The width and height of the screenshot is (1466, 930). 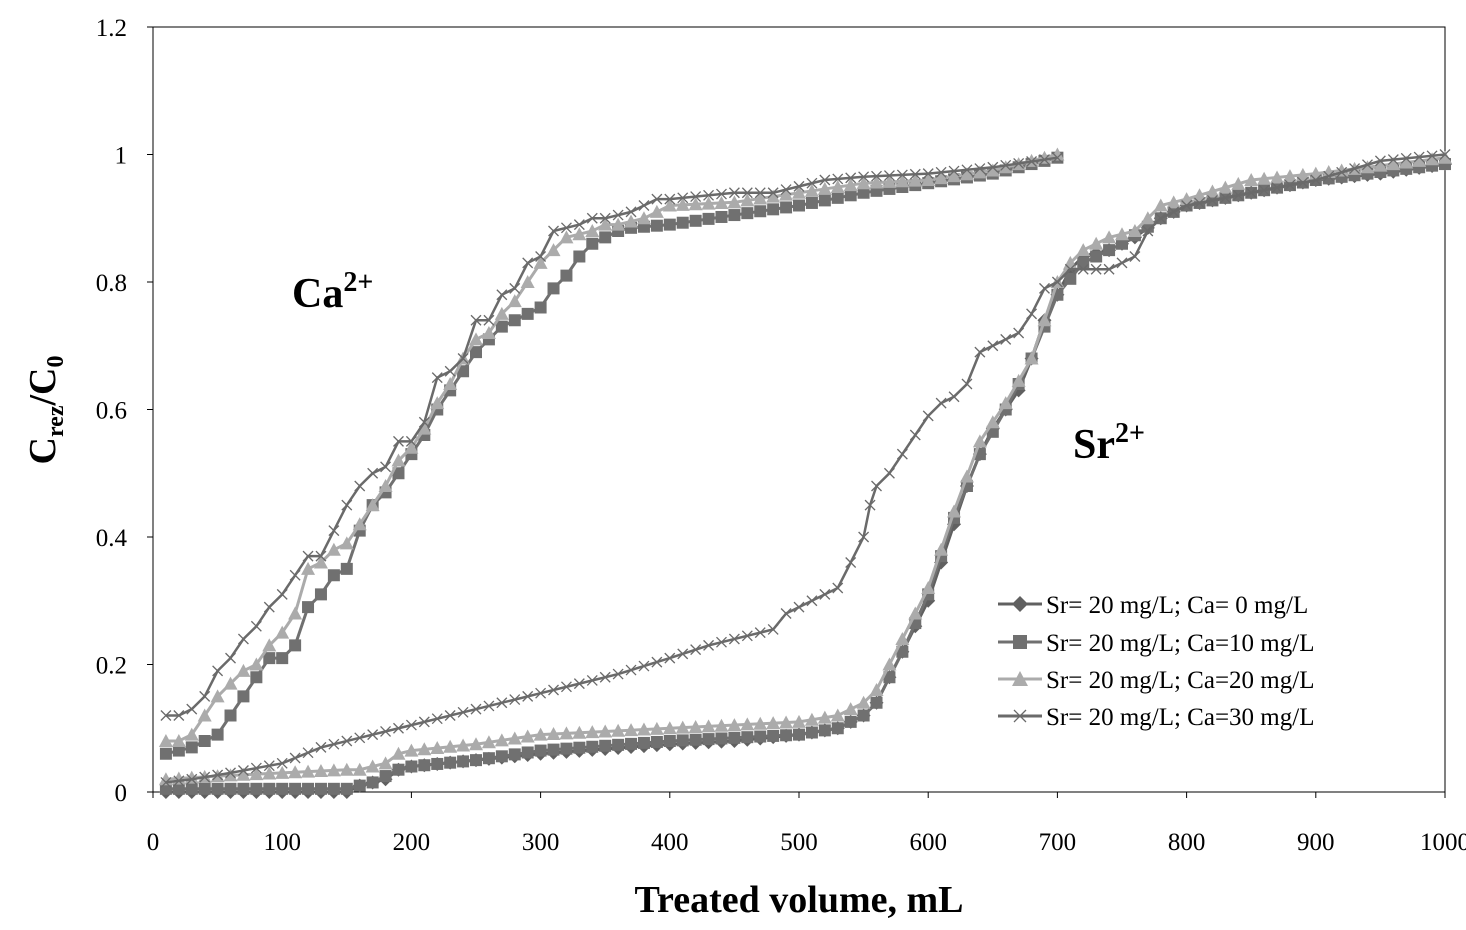 I want to click on legend-label-ca10: Sr= 20 mg/L; Ca=10 mg/L, so click(x=1180, y=643).